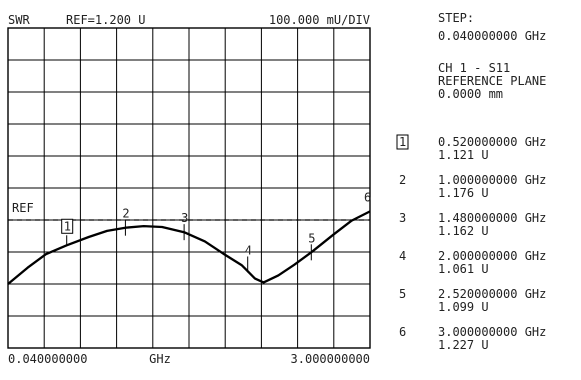 This screenshot has height=380, width=581. I want to click on channel-label: CH 1 - S11, so click(474, 68).